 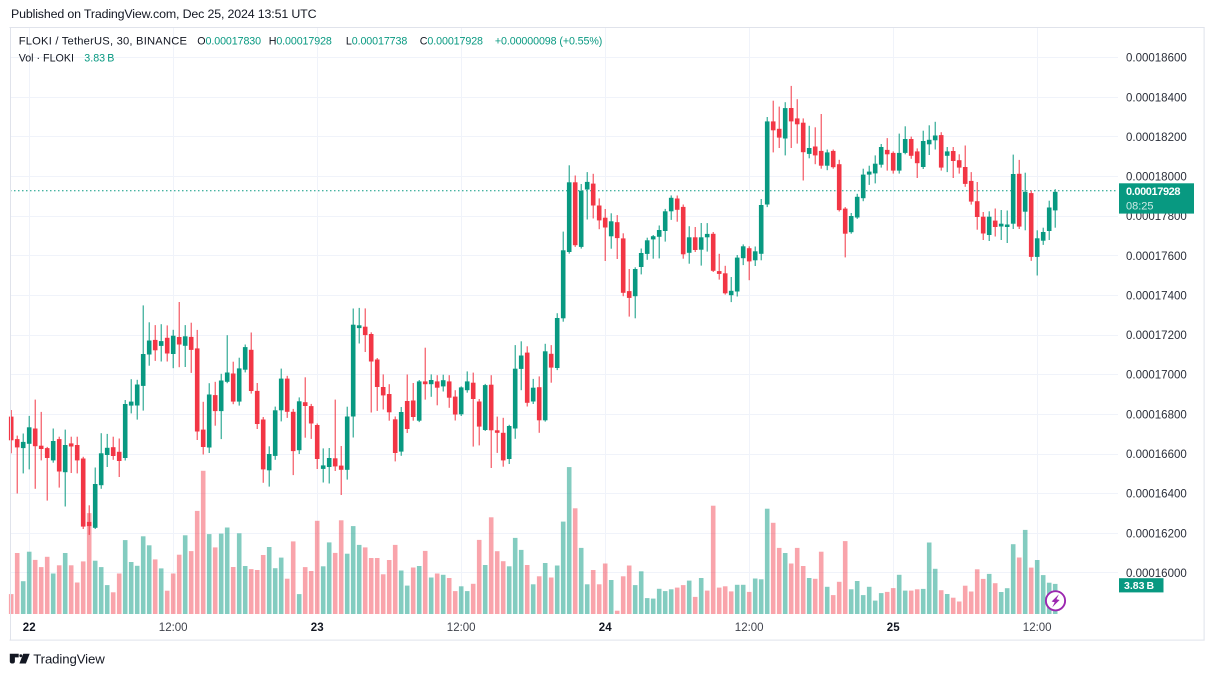 What do you see at coordinates (46, 58) in the screenshot?
I see `svg-text: Vol · FLOKI` at bounding box center [46, 58].